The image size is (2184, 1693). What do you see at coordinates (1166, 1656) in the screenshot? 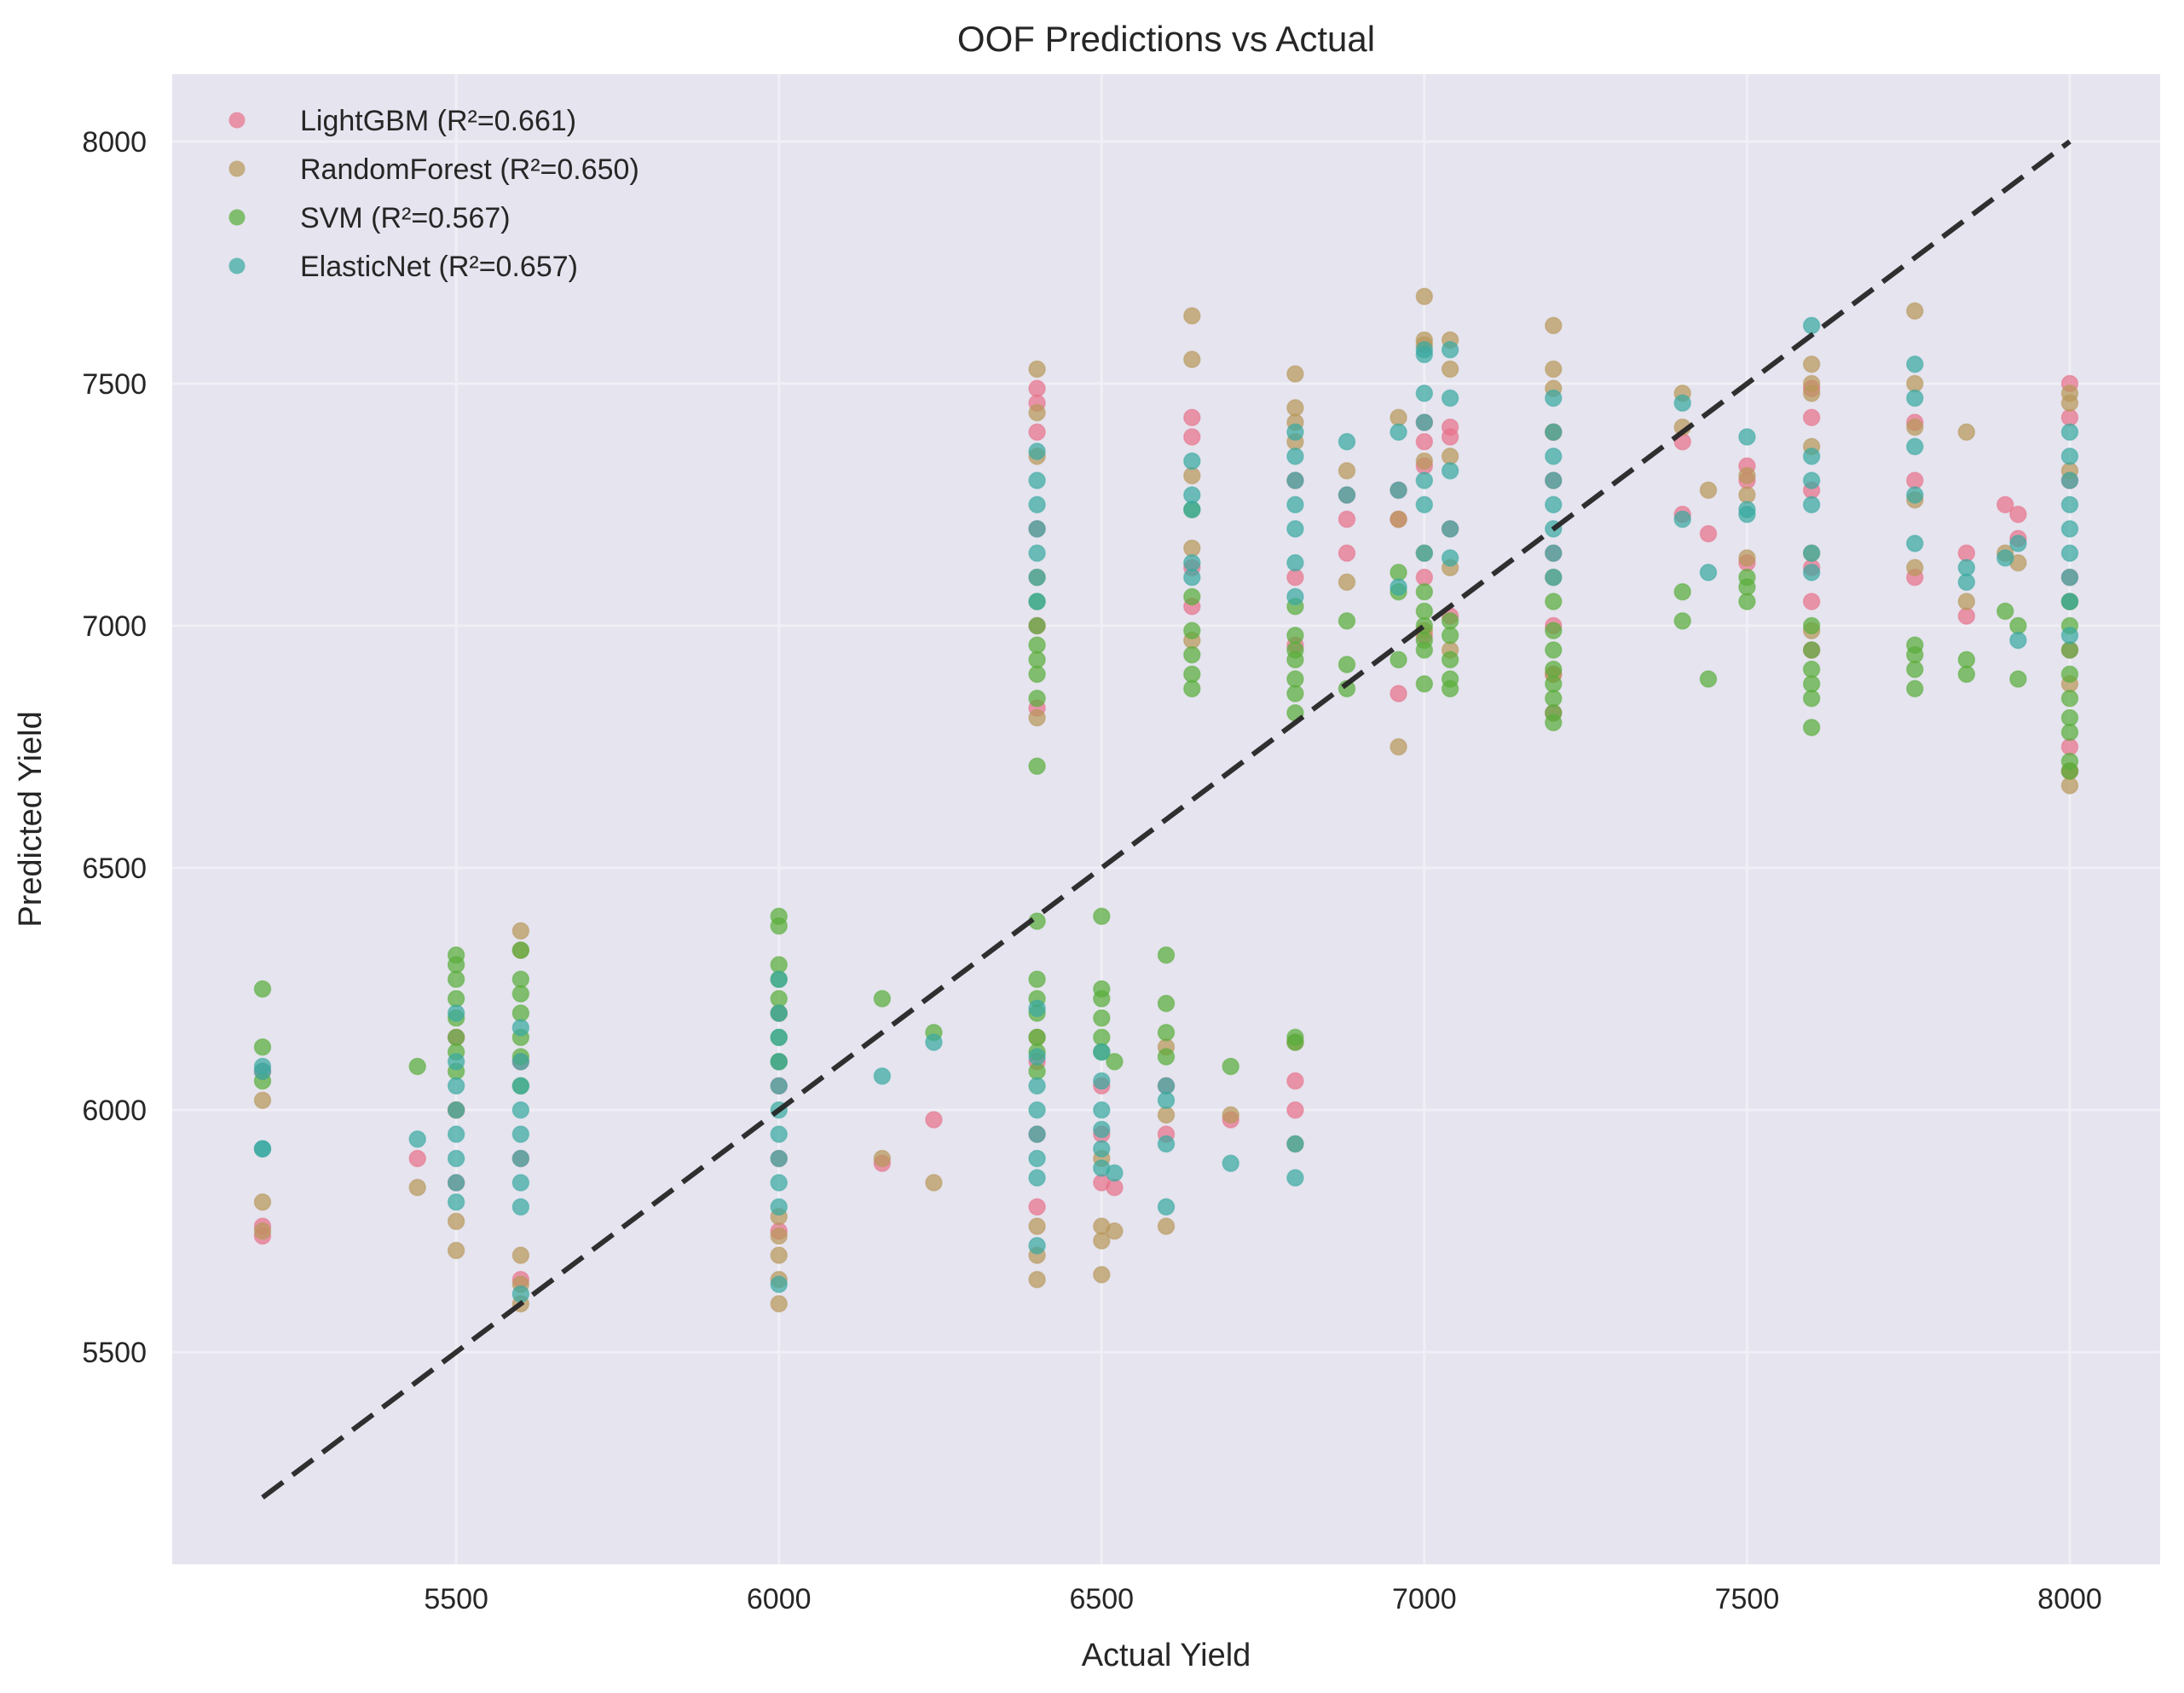
I see `x-axis-label: Actual Yield` at bounding box center [1166, 1656].